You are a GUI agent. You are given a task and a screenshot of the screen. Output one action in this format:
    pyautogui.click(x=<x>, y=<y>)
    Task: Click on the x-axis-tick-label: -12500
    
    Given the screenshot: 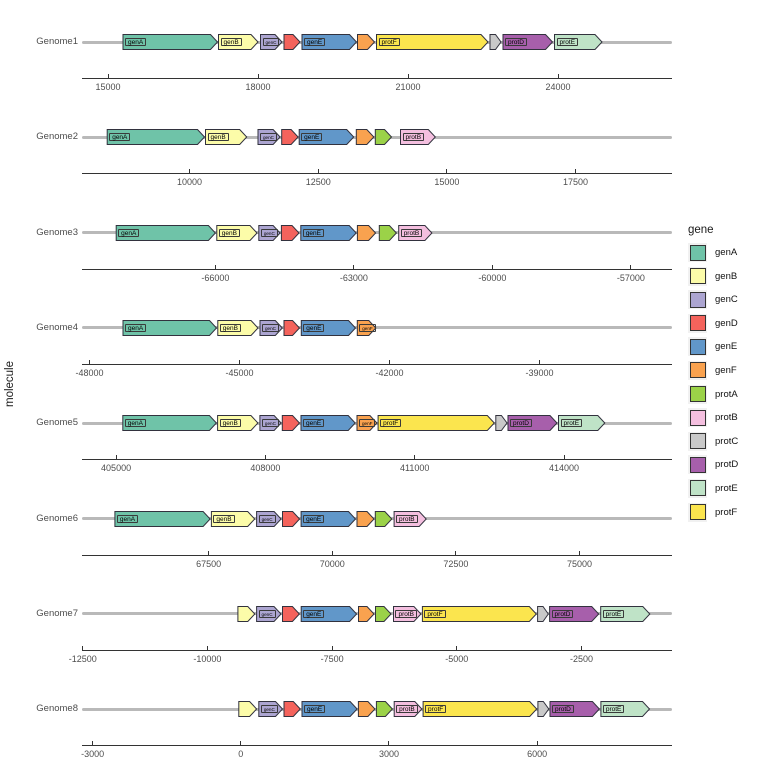 What is the action you would take?
    pyautogui.click(x=82, y=658)
    